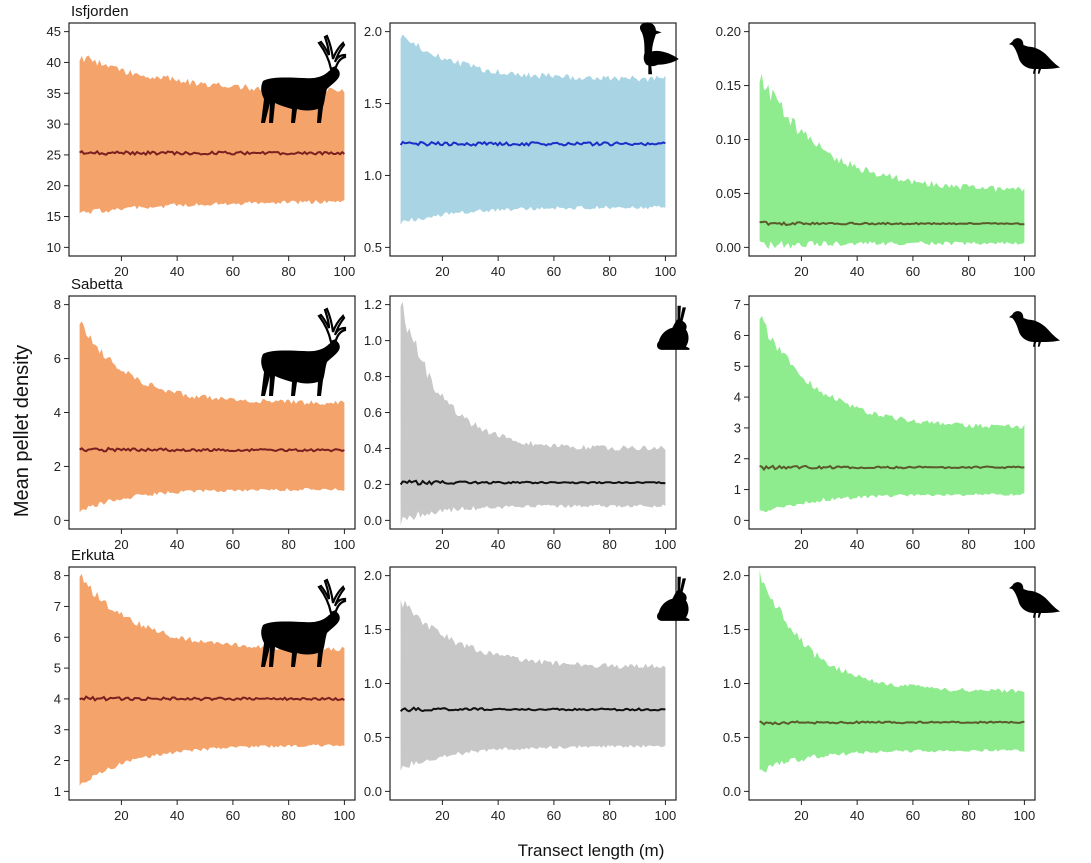  Describe the element at coordinates (373, 484) in the screenshot. I see `y-tick-label: 0.2` at that location.